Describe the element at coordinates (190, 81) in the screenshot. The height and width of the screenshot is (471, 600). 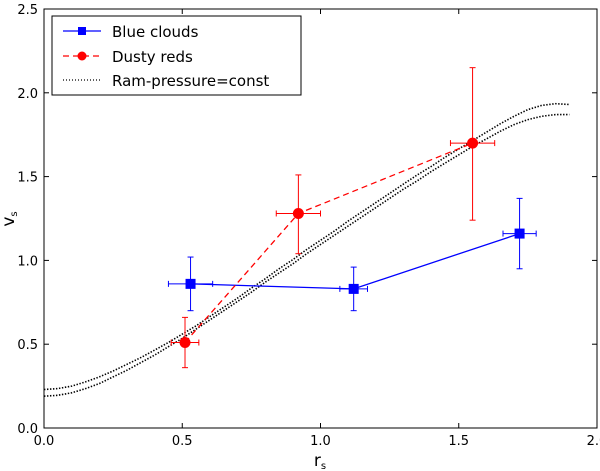
I see `legend-label-ram-pressure: Ram-pressure=const` at that location.